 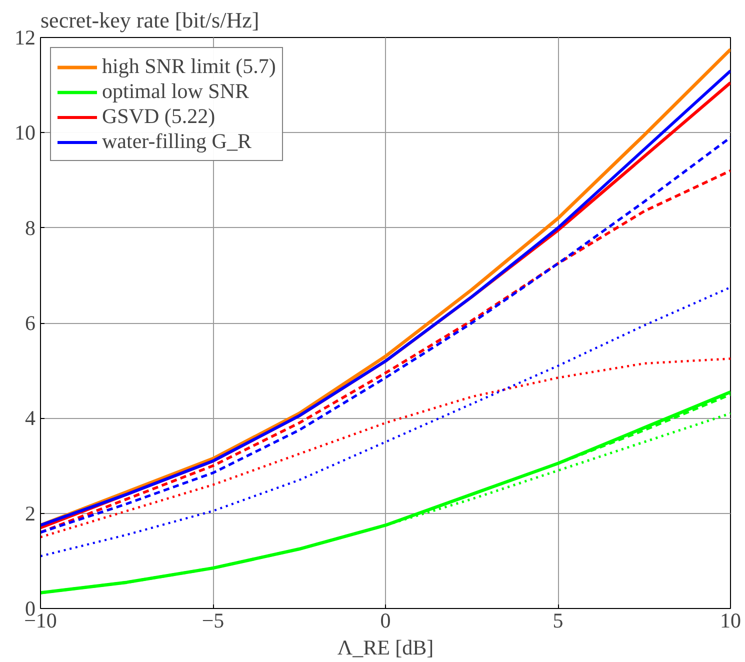 I want to click on y-tick-label: 4, so click(x=30, y=418).